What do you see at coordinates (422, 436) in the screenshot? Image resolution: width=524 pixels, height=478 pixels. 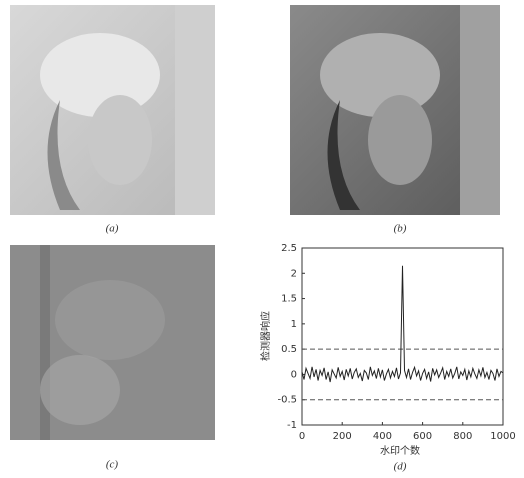 I see `x-tick-label: 600` at bounding box center [422, 436].